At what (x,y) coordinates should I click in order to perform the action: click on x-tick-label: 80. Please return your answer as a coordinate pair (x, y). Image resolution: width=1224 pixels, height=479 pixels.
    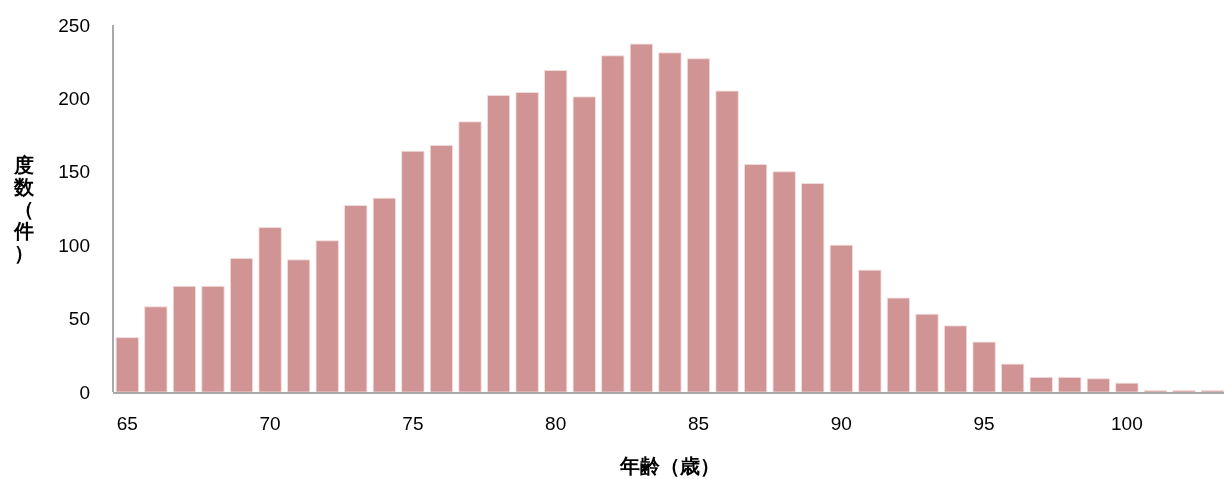
    Looking at the image, I should click on (556, 423).